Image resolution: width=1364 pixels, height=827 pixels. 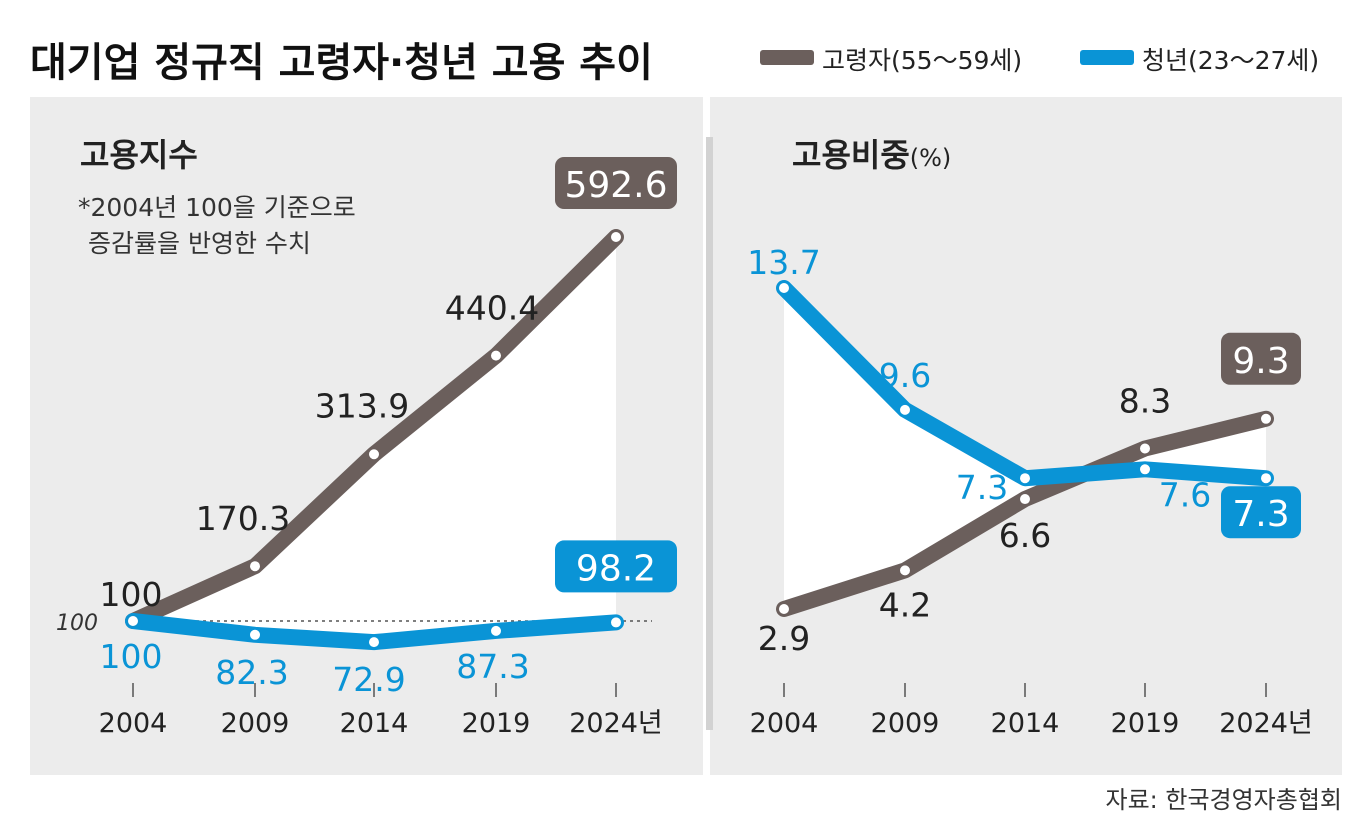 I want to click on legend: 고령자(55～59세) 청년(23～27세), so click(x=1039, y=60).